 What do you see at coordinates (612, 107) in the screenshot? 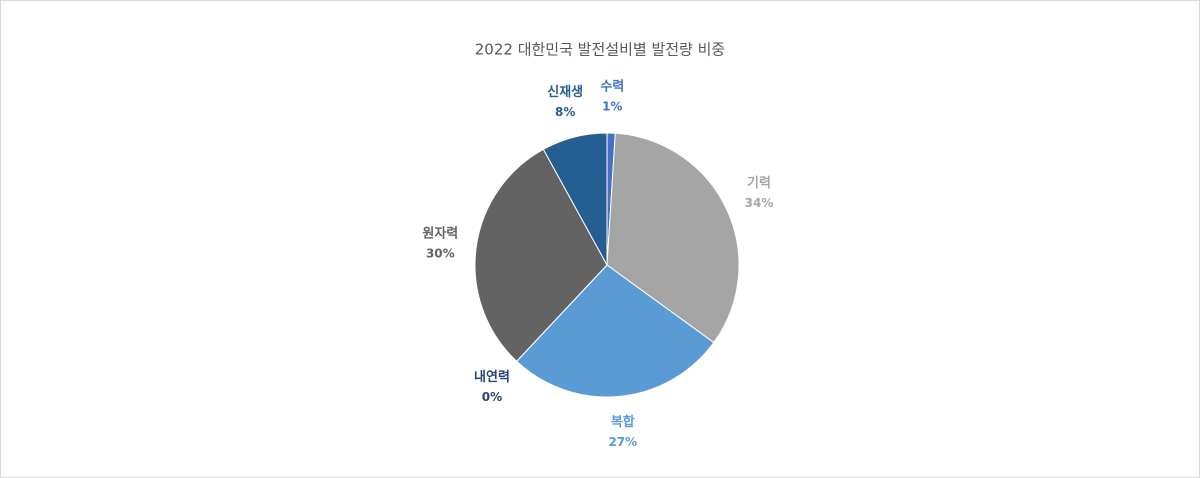
I see `slice-value-label: 1%` at bounding box center [612, 107].